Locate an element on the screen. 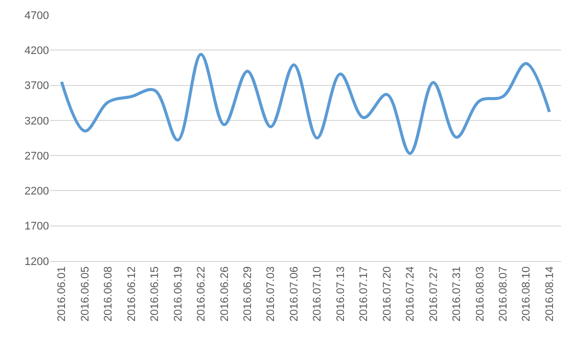  x-tick-label: 2016.06.26 is located at coordinates (224, 294).